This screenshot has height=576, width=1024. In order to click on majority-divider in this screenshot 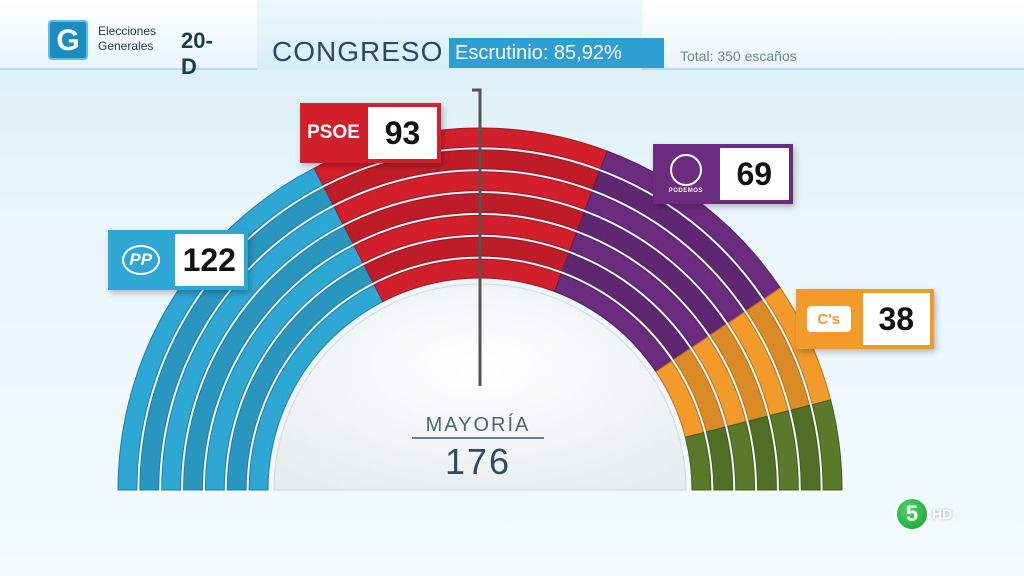, I will do `click(478, 438)`.